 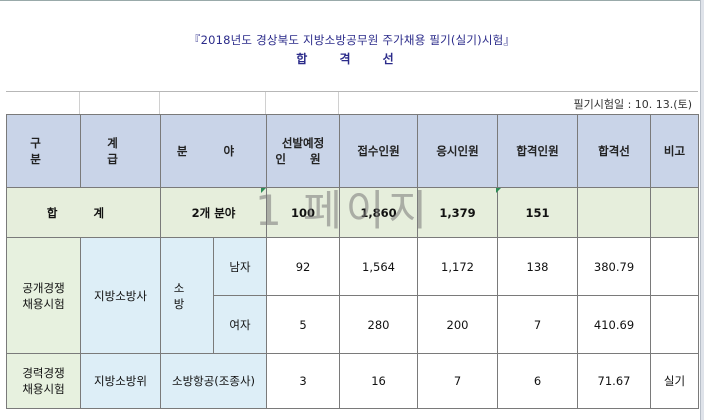 I want to click on row-planned: 5, so click(x=303, y=324).